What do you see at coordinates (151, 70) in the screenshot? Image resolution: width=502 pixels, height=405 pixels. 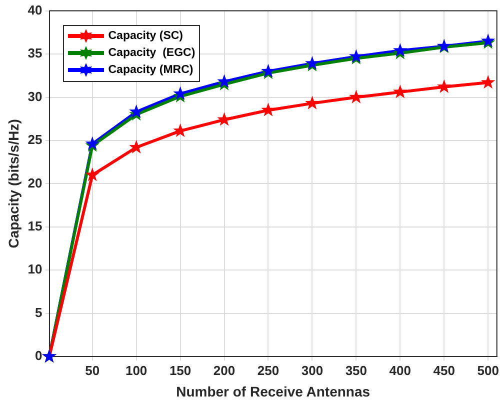 I see `legend-label: Capacity (MRC)` at bounding box center [151, 70].